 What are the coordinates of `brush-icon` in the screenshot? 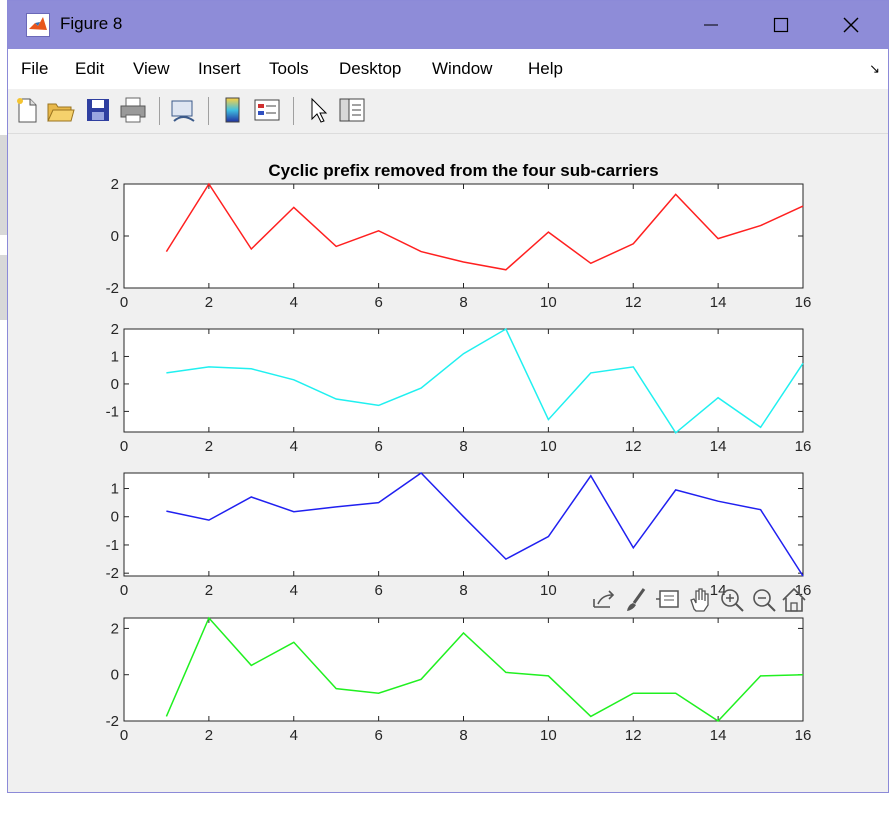 It's located at (636, 600).